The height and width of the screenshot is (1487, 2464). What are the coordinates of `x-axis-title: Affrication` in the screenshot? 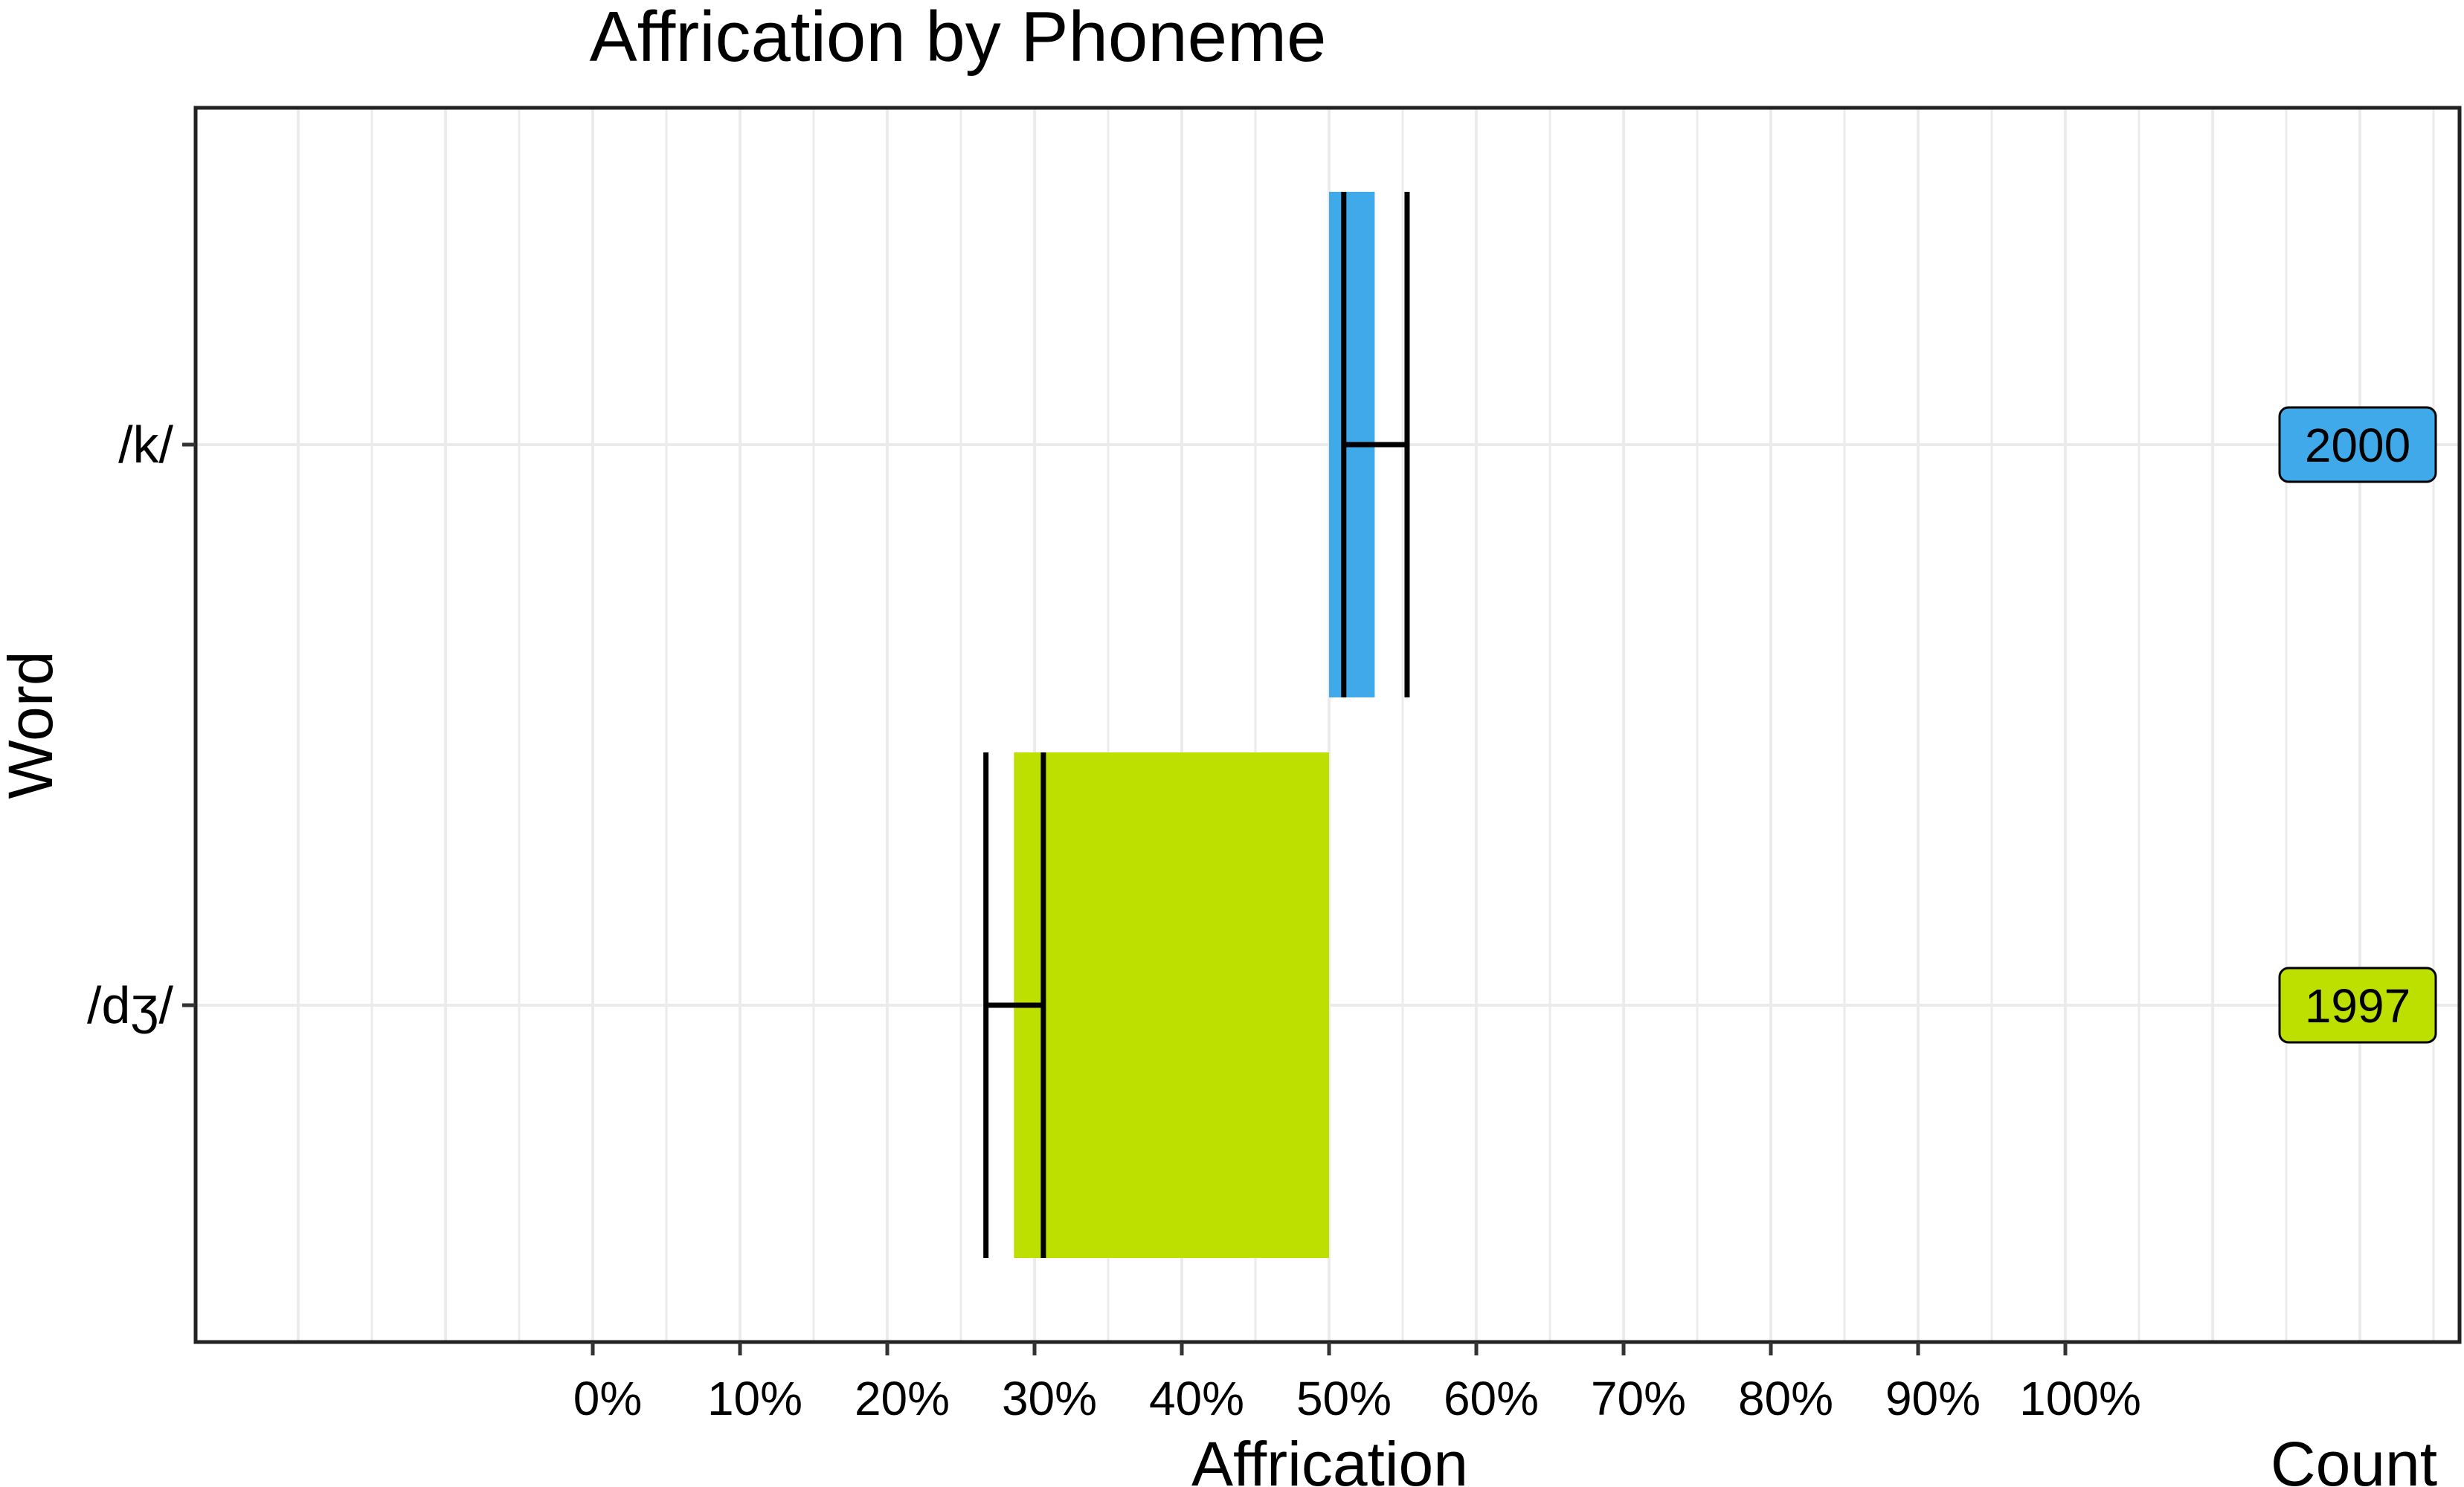 It's located at (1329, 1458).